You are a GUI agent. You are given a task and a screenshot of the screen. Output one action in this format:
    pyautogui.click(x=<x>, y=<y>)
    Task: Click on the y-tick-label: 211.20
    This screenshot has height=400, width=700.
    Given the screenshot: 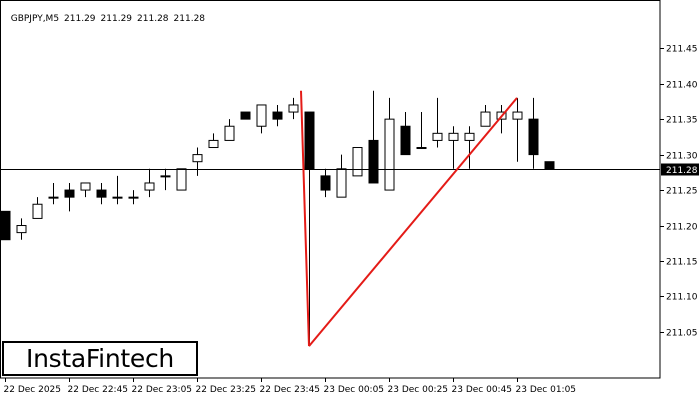 What is the action you would take?
    pyautogui.click(x=682, y=228)
    